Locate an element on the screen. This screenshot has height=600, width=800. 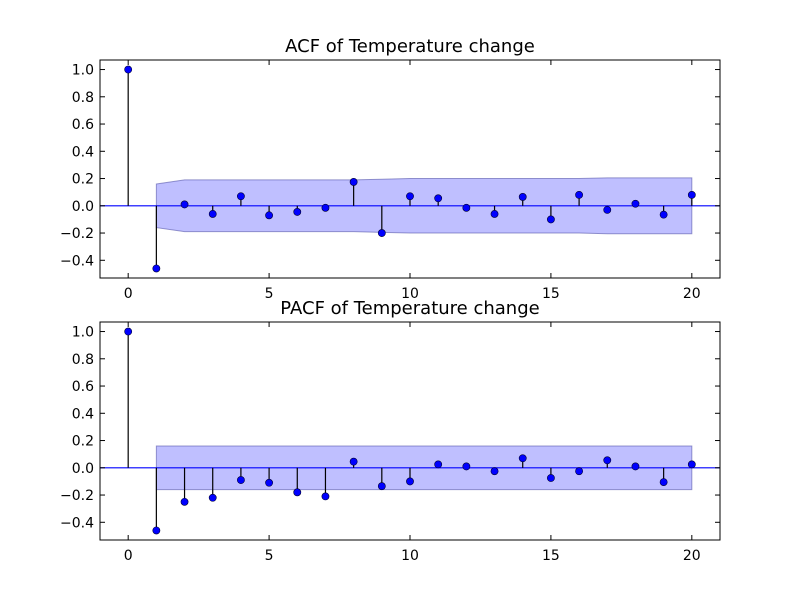
acf-title: ACF of Temperature change is located at coordinates (410, 46).